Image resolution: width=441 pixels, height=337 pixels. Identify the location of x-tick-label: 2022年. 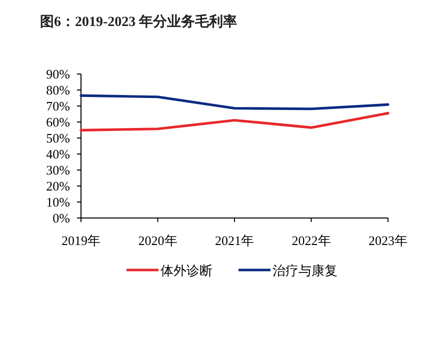
(311, 240).